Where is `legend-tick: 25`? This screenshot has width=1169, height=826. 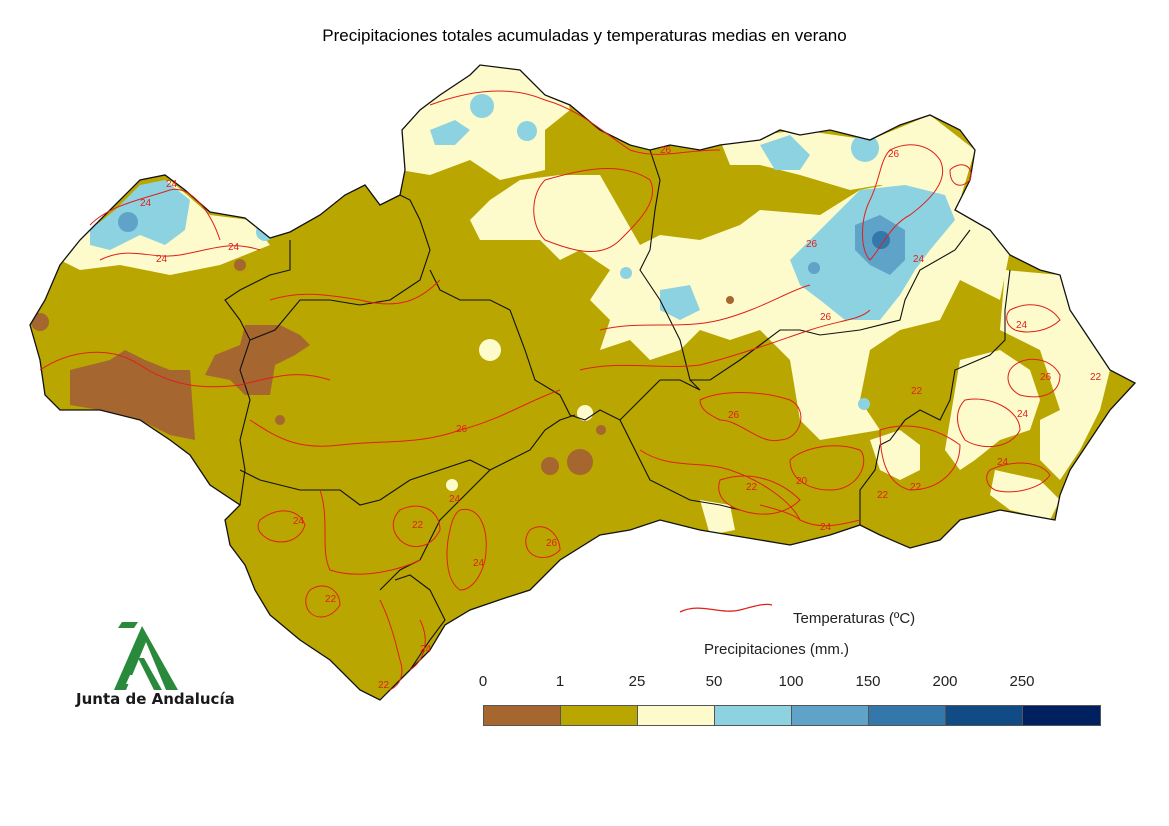
legend-tick: 25 is located at coordinates (637, 681).